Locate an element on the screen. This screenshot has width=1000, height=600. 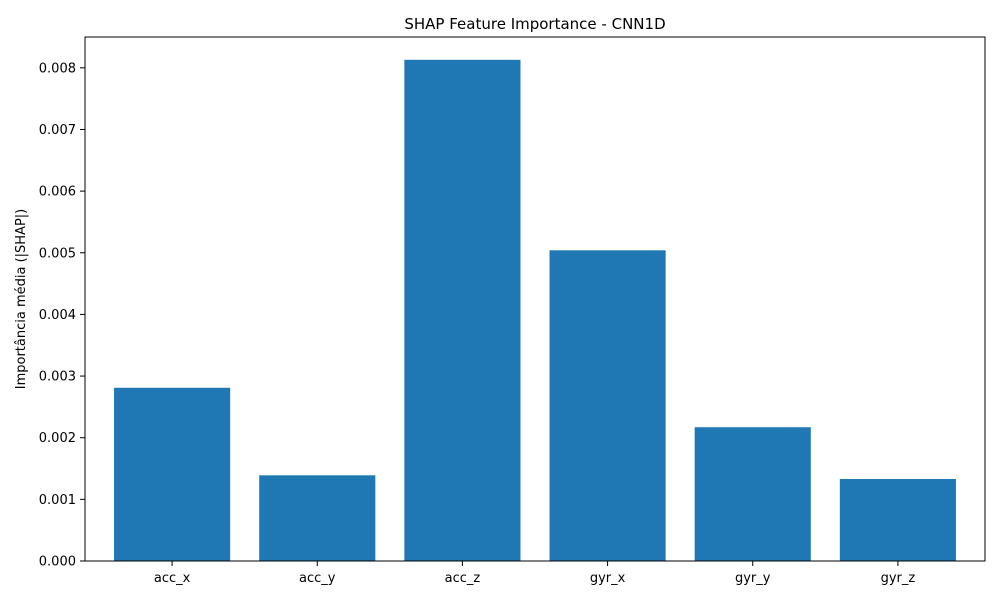
x-tick-label: acc_z is located at coordinates (463, 578).